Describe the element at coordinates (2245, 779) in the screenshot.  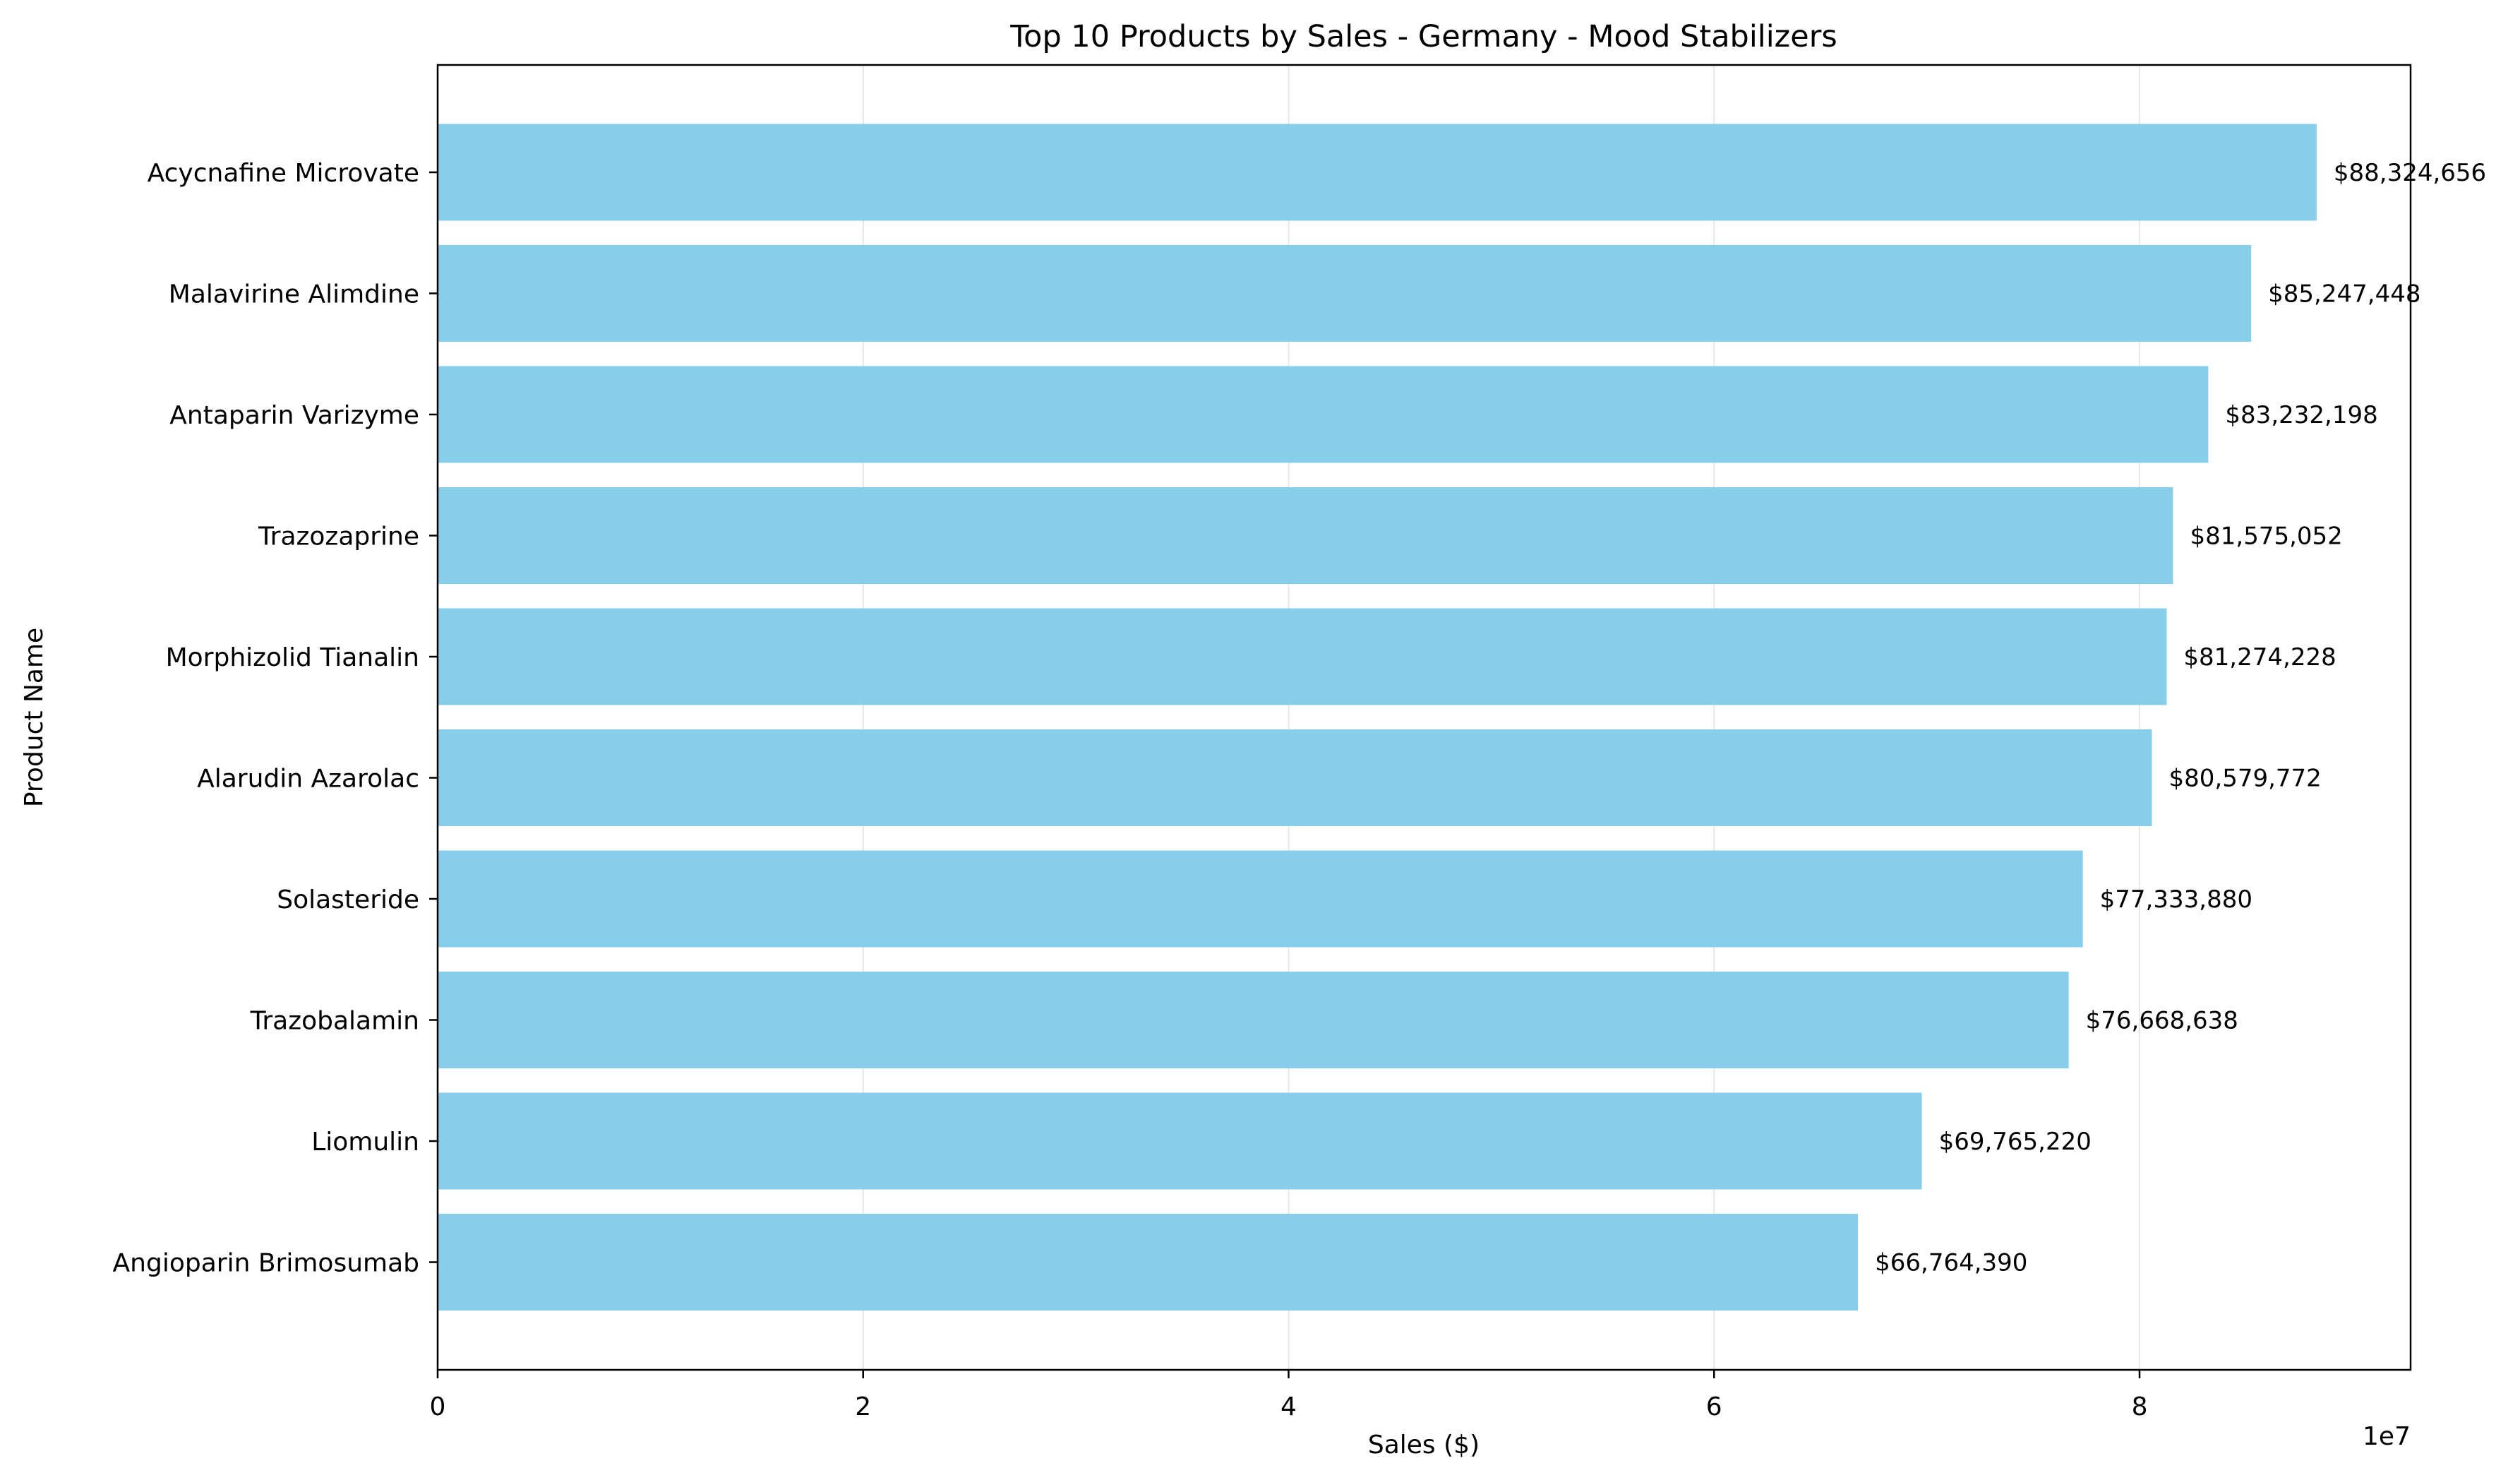
I see `bar-value-label: $80,579,772` at that location.